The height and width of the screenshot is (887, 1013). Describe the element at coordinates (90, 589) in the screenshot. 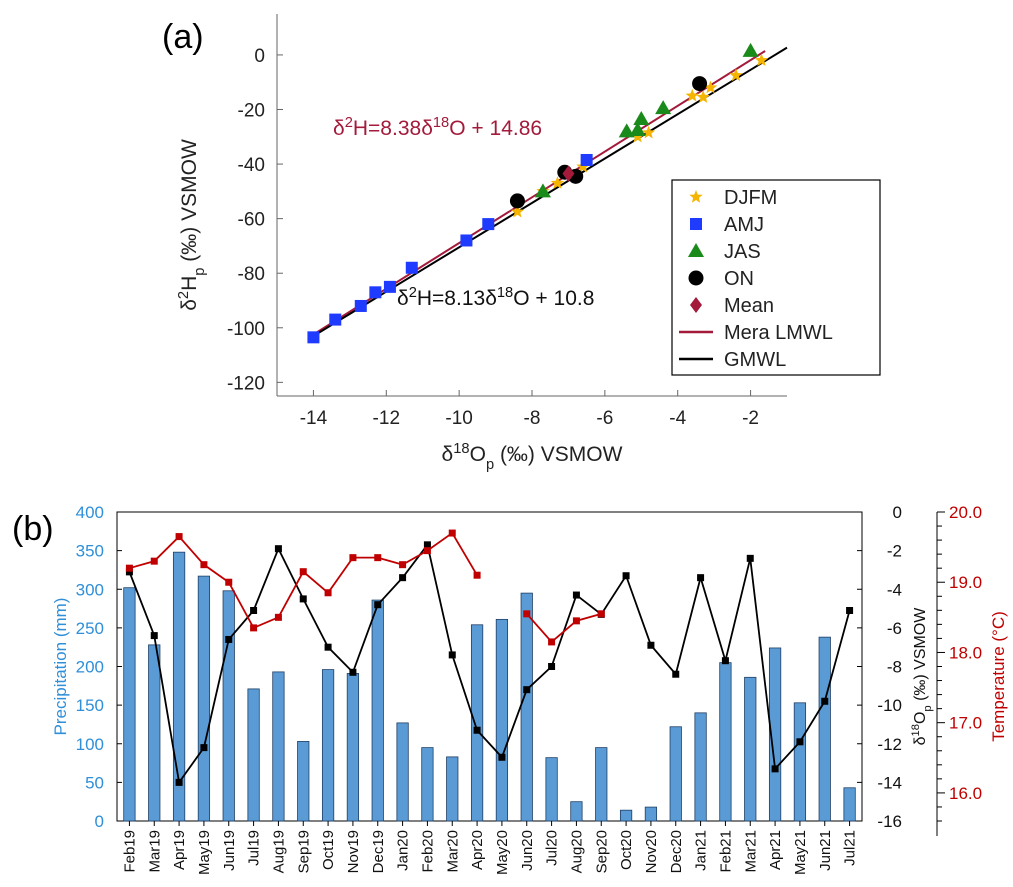

I see `left-tick-label: 300` at that location.